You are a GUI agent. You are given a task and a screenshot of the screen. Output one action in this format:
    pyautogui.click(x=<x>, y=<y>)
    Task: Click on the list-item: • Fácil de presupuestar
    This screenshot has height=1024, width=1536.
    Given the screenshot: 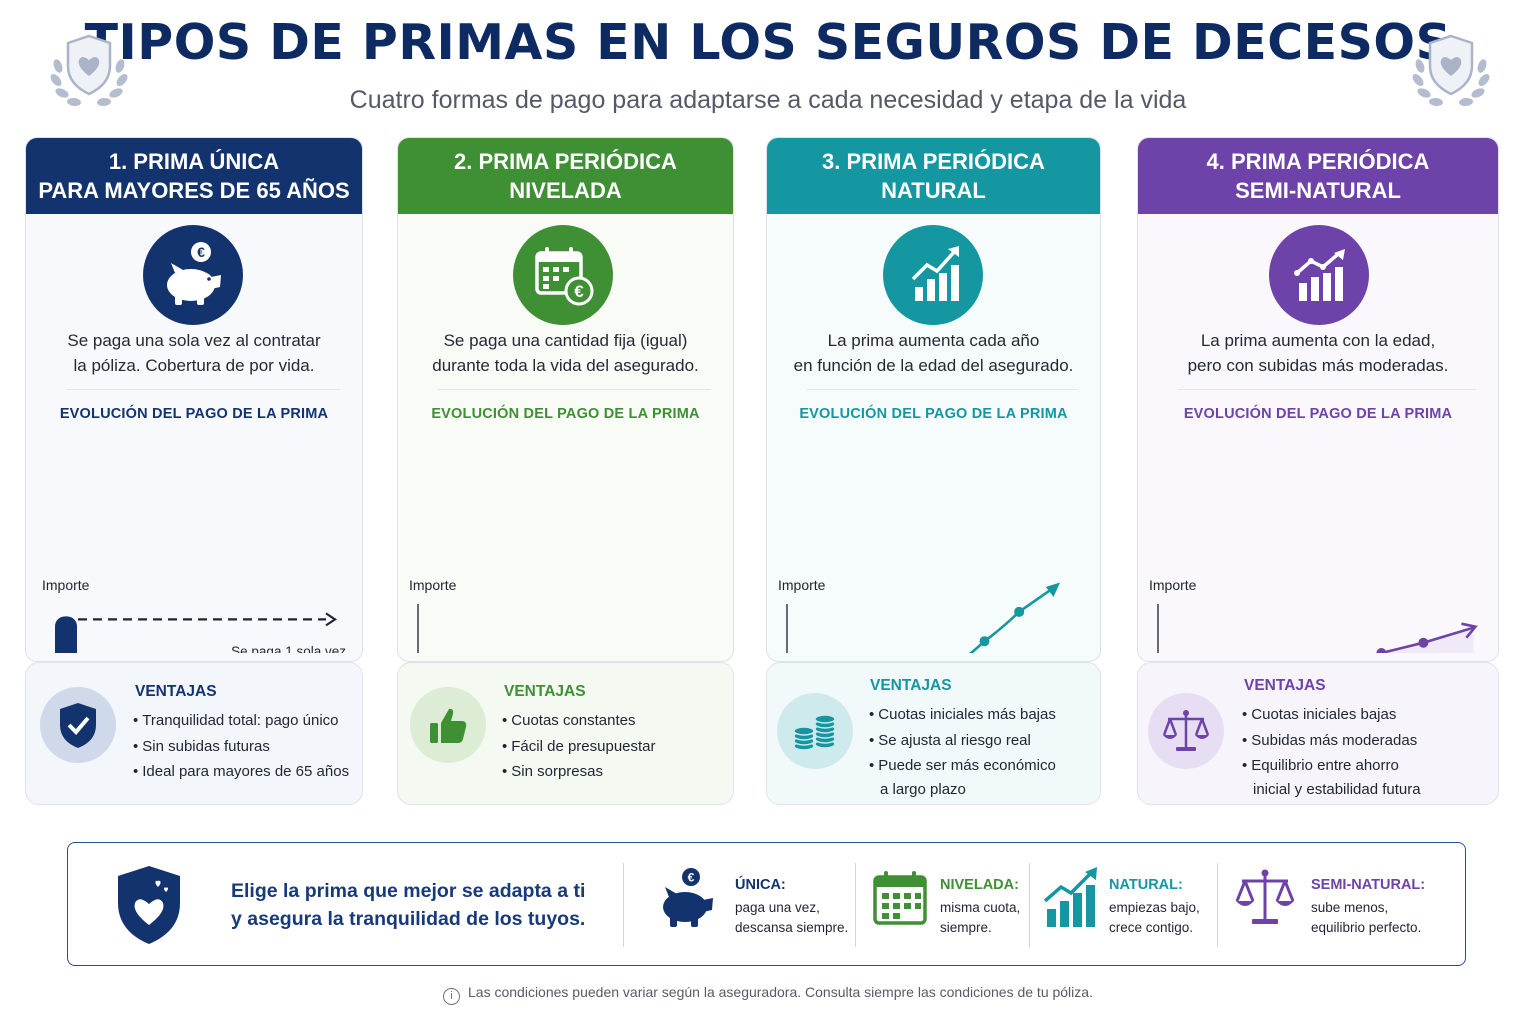 What is the action you would take?
    pyautogui.click(x=579, y=746)
    